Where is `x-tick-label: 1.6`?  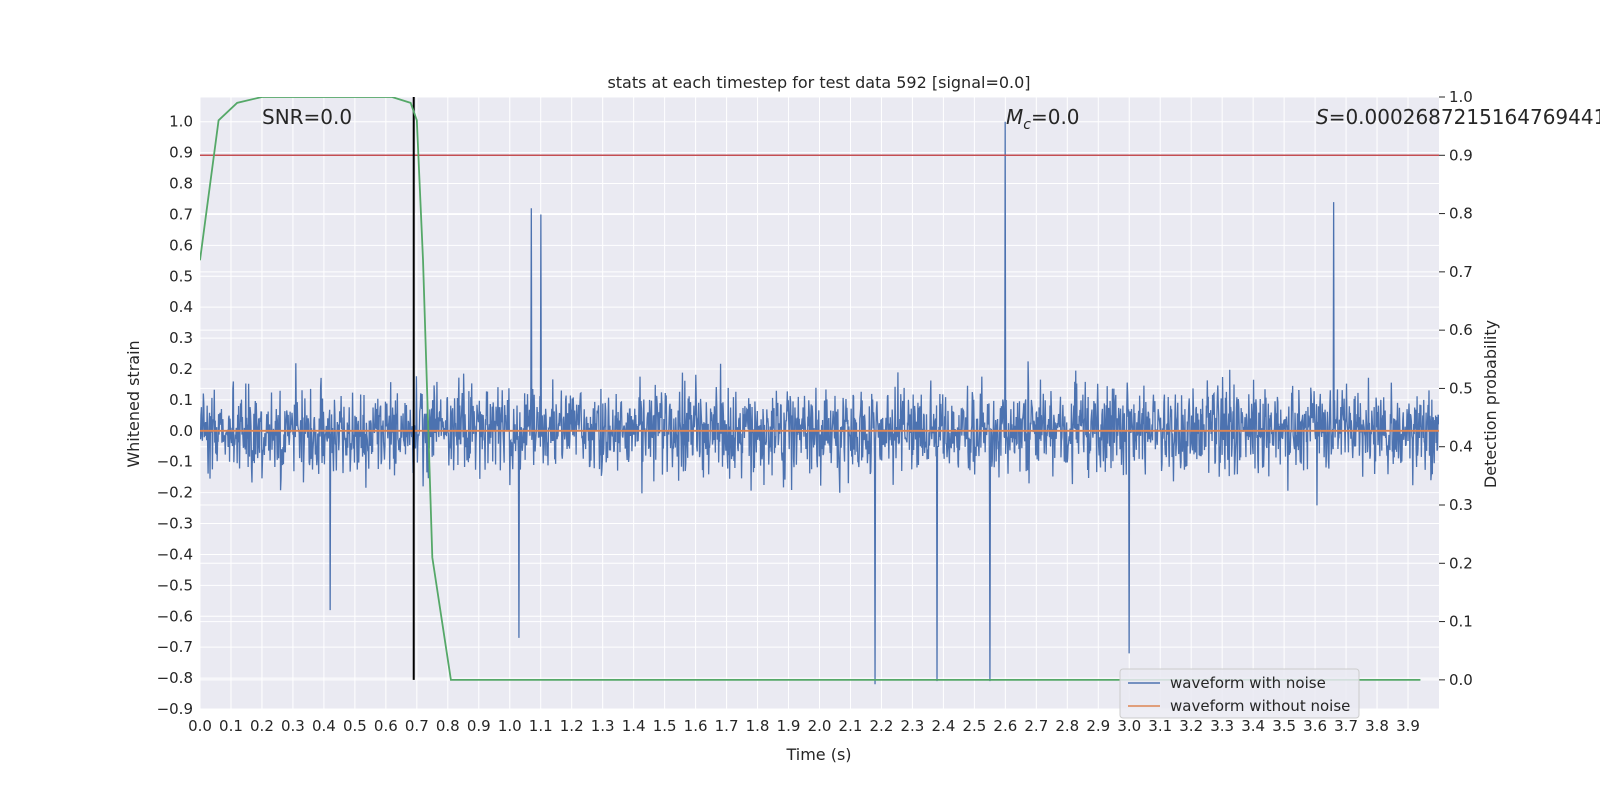 x-tick-label: 1.6 is located at coordinates (696, 726).